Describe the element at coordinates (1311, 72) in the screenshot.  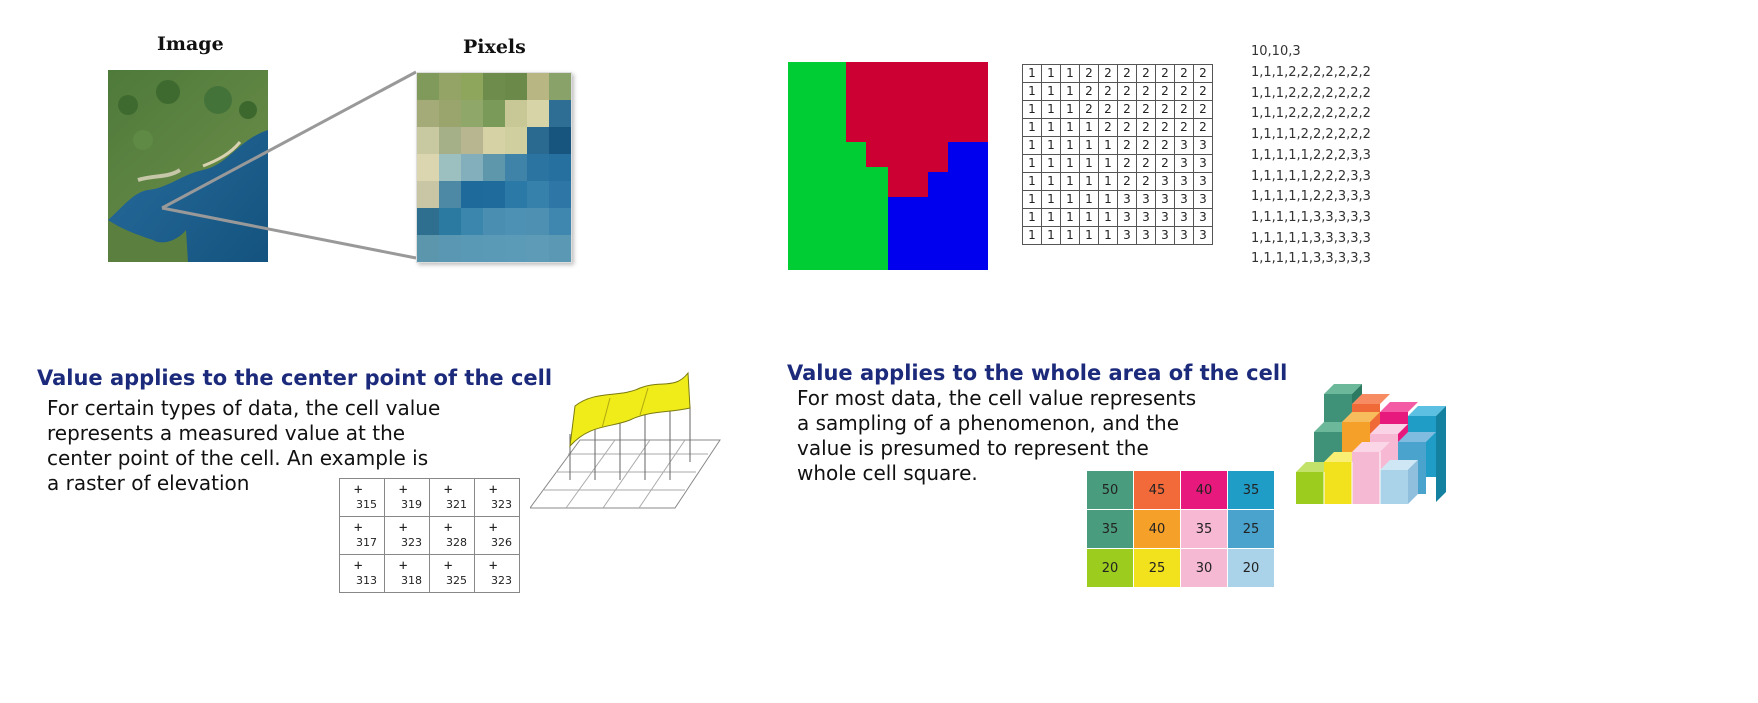
I see `ascii-row: 1,1,1,2,2,2,2,2,2,2` at that location.